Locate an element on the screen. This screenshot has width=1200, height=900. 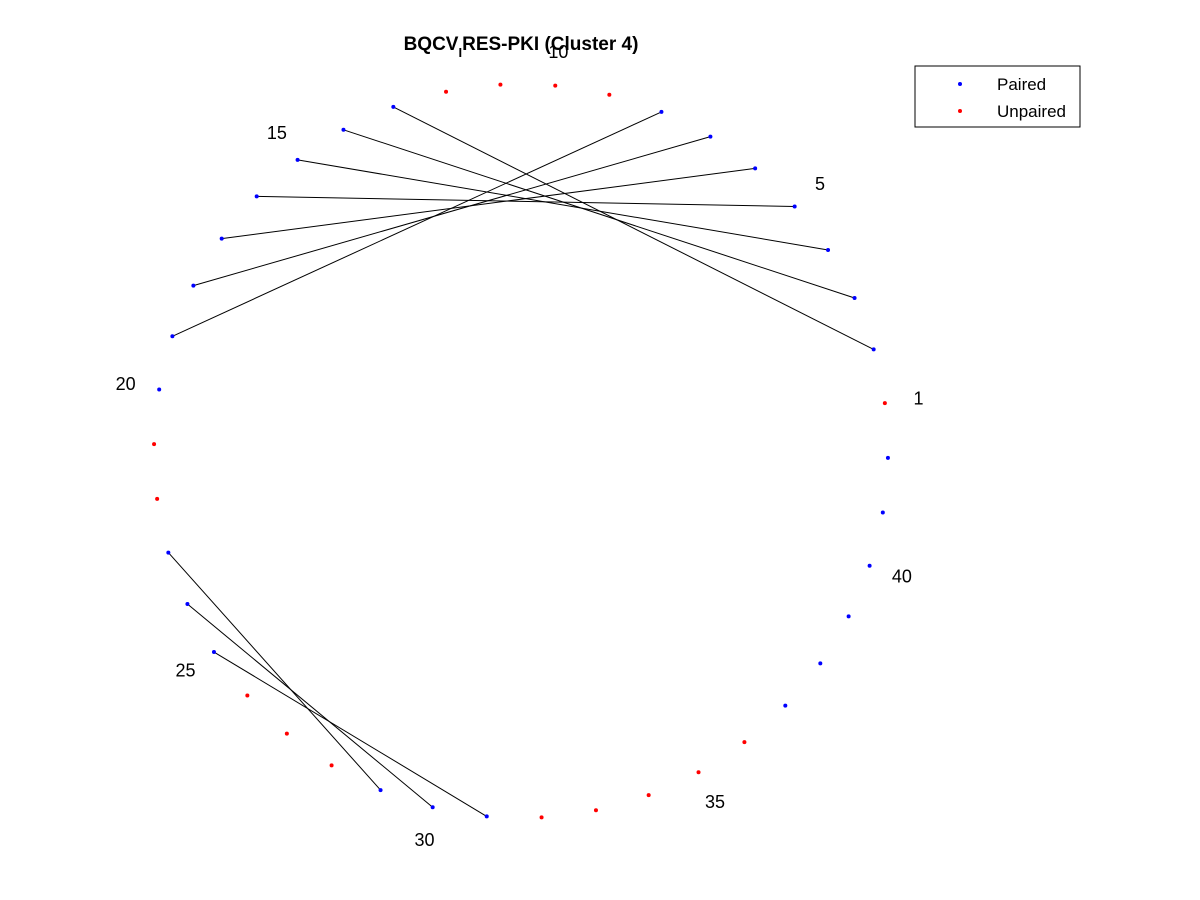
node-9-unpaired is located at coordinates (609, 94).